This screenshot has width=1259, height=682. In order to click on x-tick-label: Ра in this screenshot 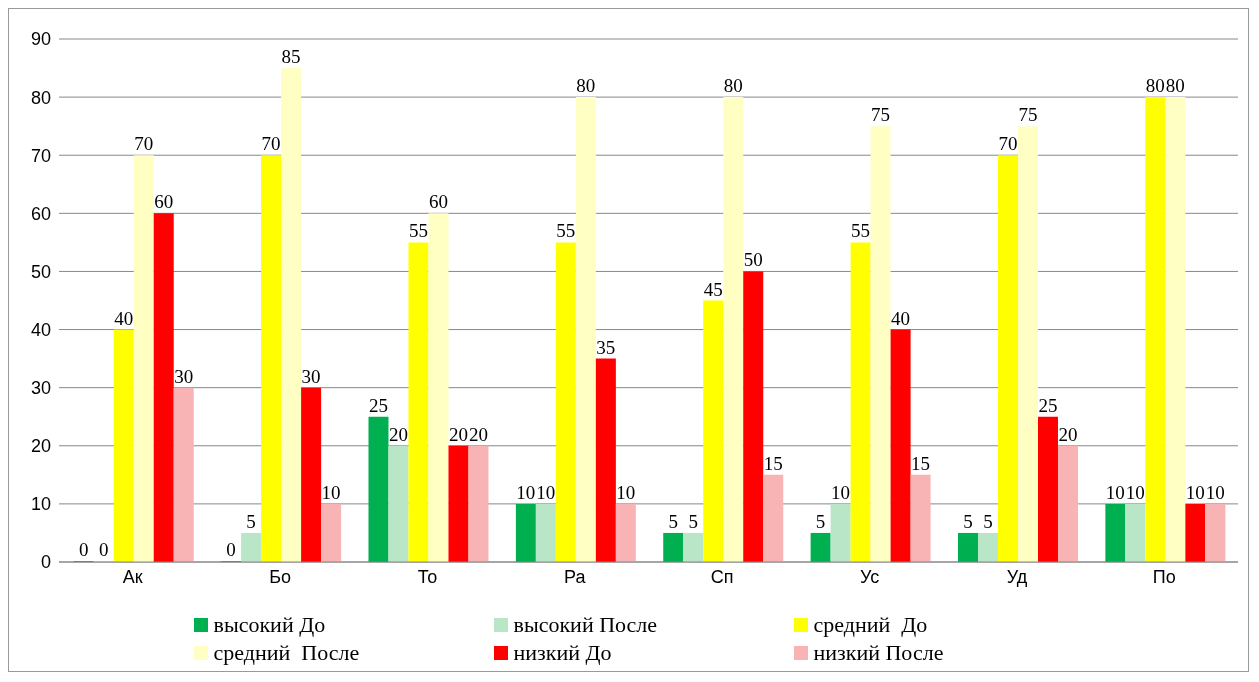, I will do `click(575, 576)`.